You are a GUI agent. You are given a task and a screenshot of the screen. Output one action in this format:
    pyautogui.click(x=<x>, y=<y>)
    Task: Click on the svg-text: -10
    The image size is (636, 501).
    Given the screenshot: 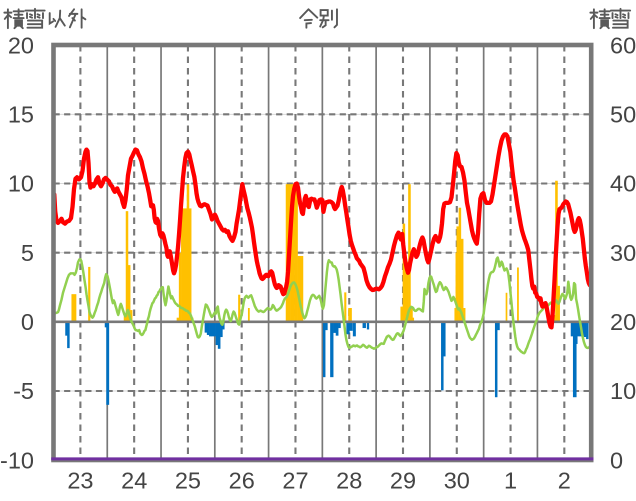 What is the action you would take?
    pyautogui.click(x=17, y=460)
    